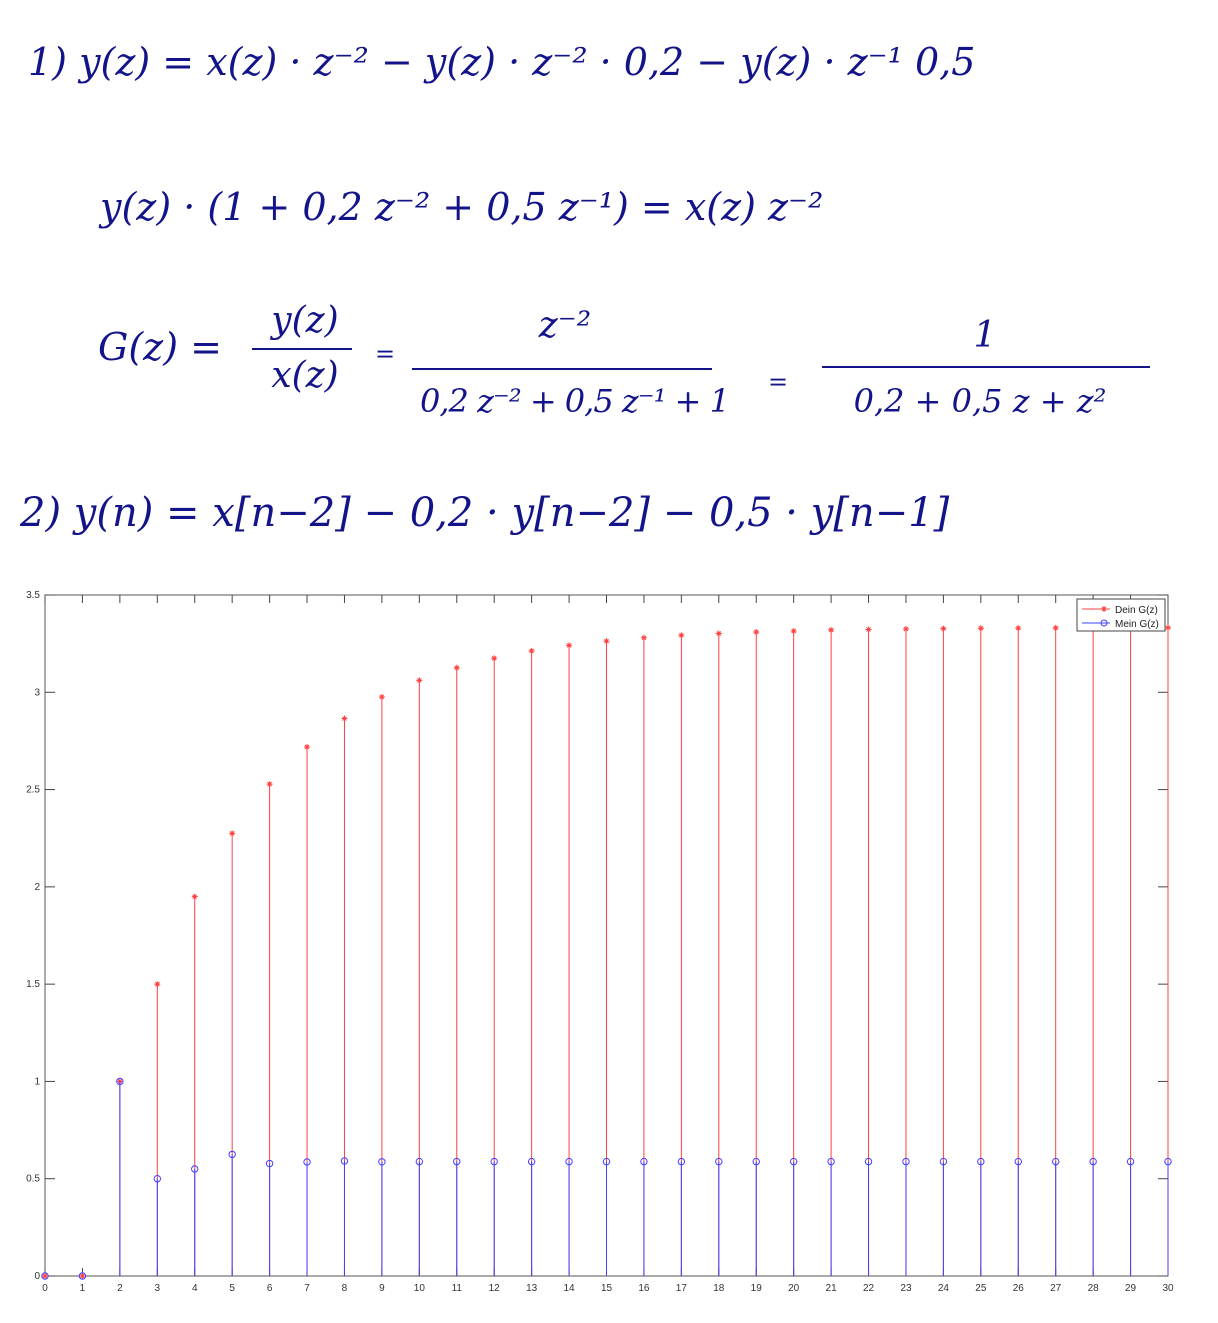 The width and height of the screenshot is (1218, 1323). What do you see at coordinates (307, 1288) in the screenshot?
I see `x-tick-label: 7` at bounding box center [307, 1288].